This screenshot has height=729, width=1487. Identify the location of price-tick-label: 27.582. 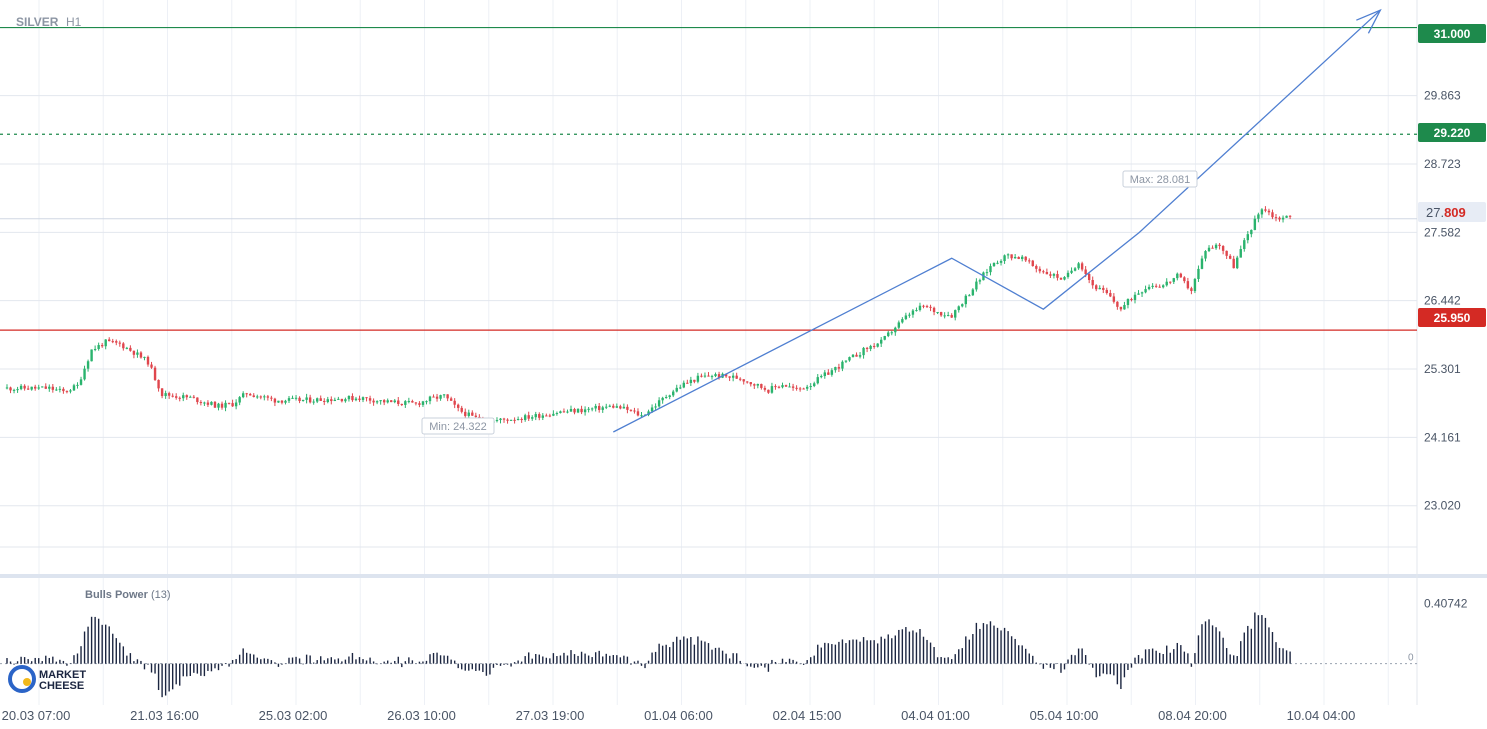
(1442, 232).